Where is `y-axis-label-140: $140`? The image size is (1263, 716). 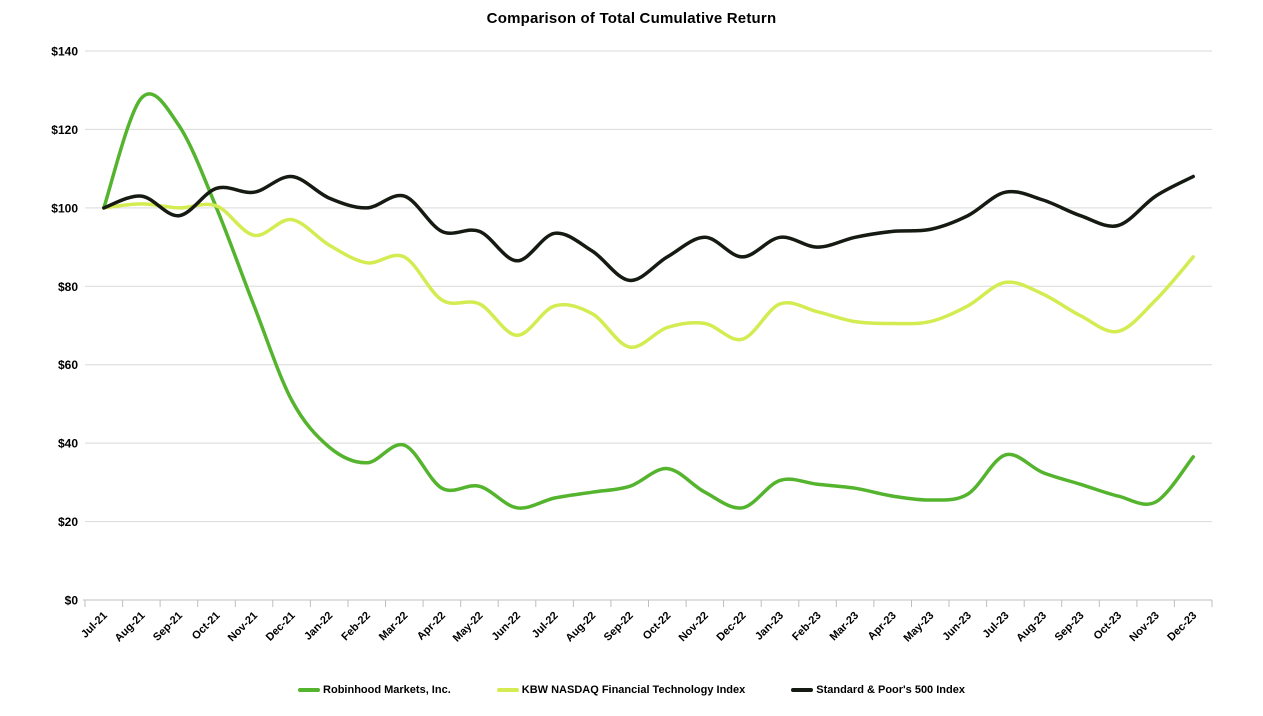 y-axis-label-140: $140 is located at coordinates (64, 52).